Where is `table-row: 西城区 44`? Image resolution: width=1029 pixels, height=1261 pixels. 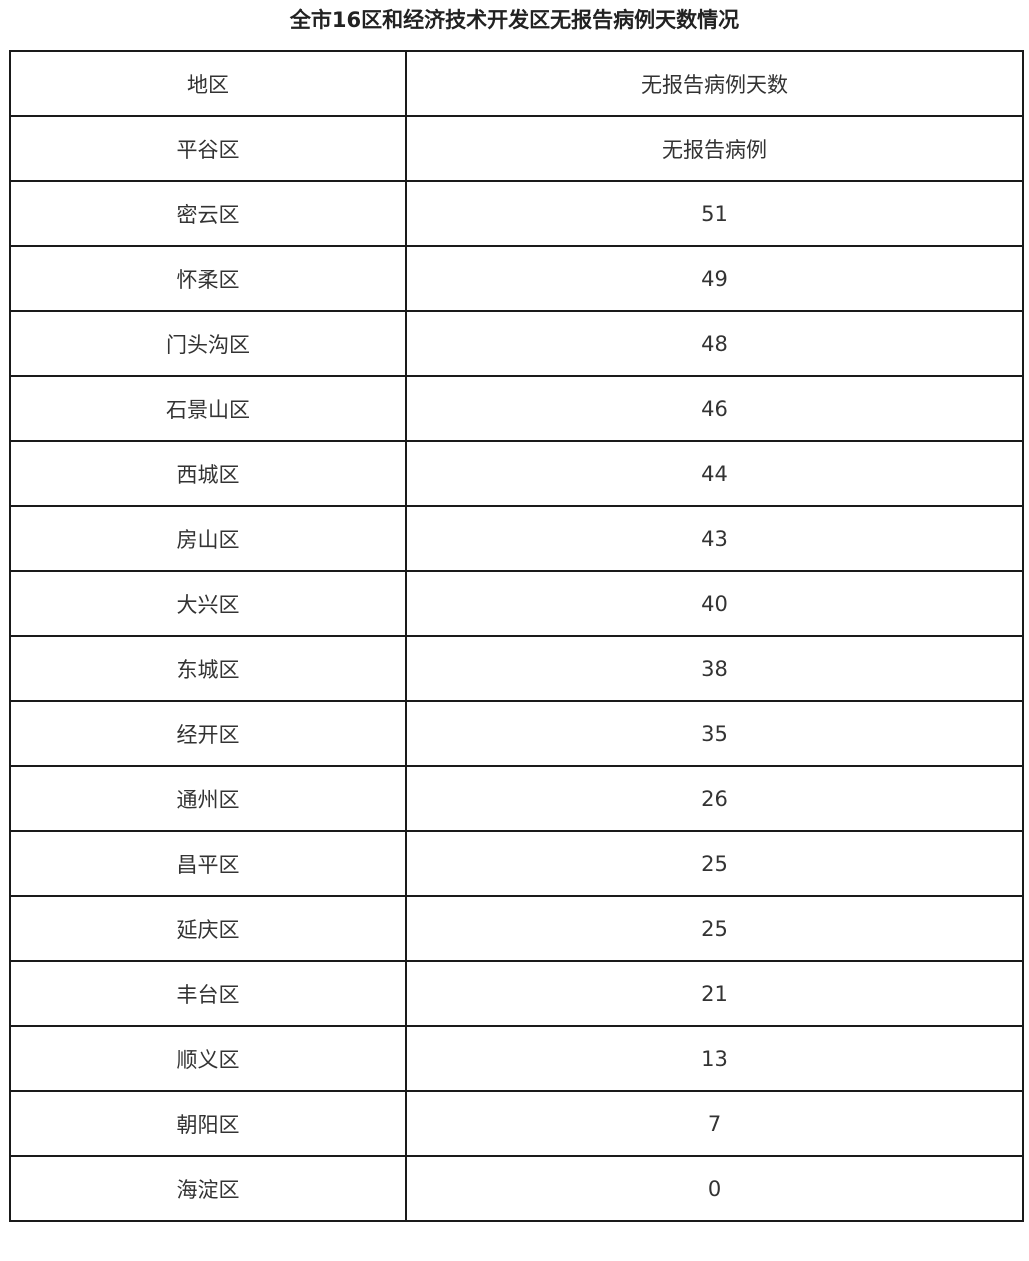
table-row: 西城区 44 is located at coordinates (516, 473).